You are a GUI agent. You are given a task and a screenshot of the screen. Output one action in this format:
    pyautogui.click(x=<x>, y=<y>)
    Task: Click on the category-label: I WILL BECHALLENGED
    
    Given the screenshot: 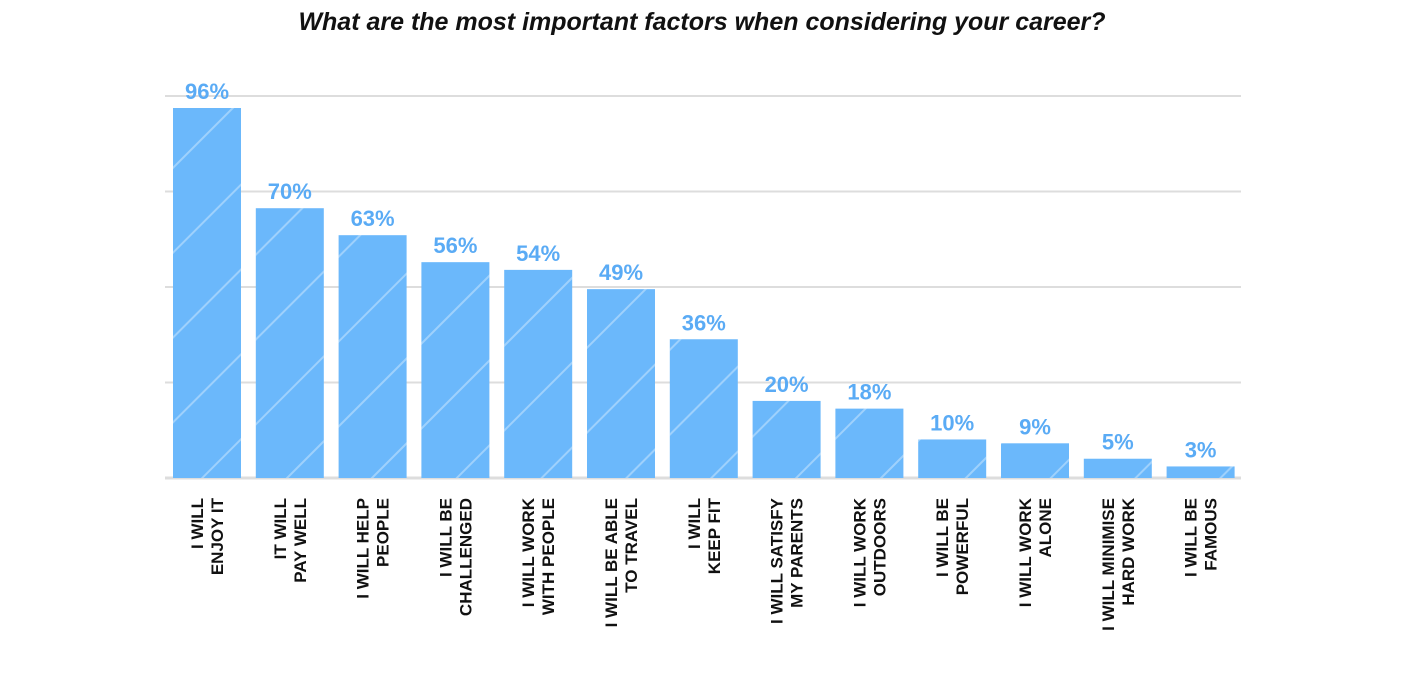 What is the action you would take?
    pyautogui.click(x=455, y=557)
    